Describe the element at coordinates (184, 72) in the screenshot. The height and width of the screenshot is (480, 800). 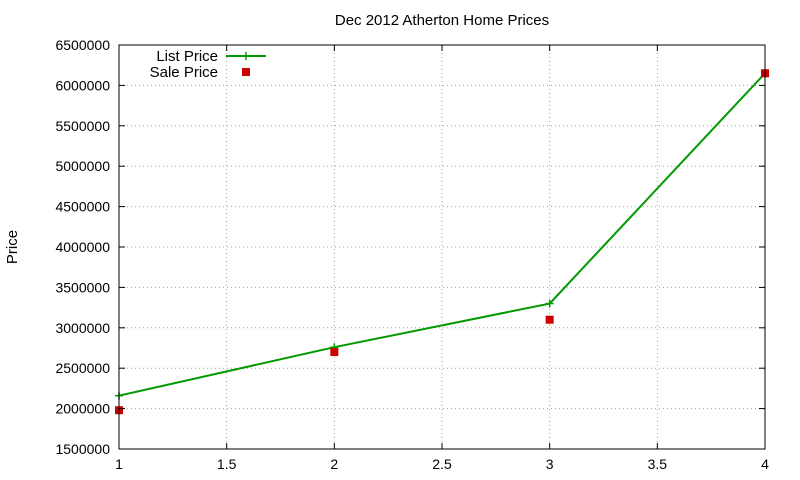
I see `legend-label: Sale Price` at that location.